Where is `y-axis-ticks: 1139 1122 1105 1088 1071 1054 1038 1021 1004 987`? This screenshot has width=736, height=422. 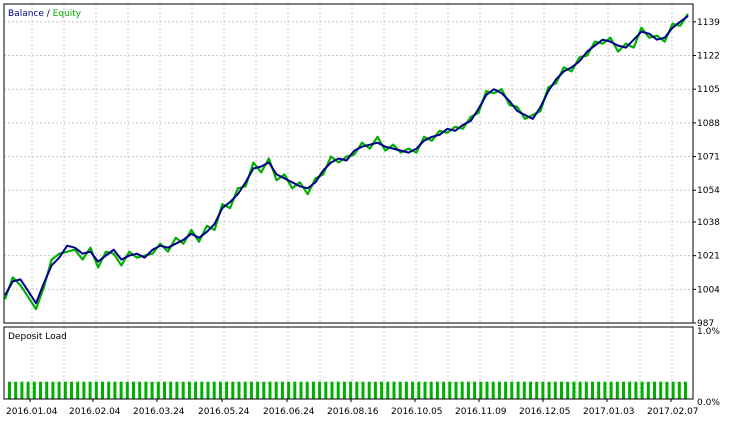 y-axis-ticks: 1139 1122 1105 1088 1071 1054 1038 1021 1004 987 is located at coordinates (706, 173).